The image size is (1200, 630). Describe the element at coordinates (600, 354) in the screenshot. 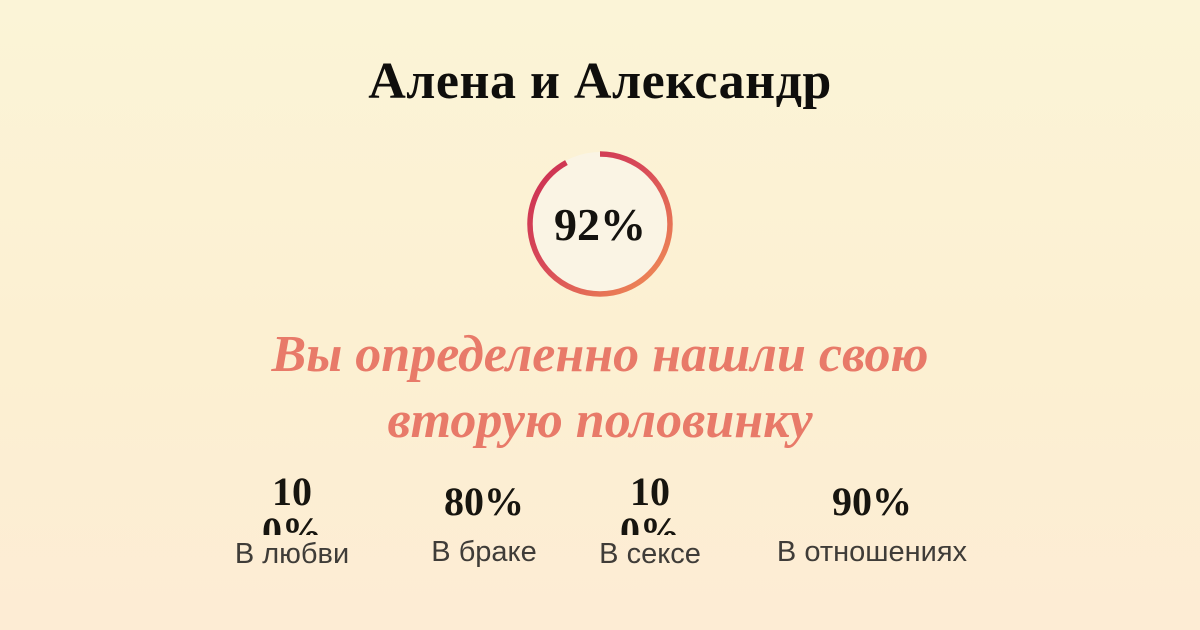

I see `verdict-line-1: Вы определенно нашли свою` at that location.